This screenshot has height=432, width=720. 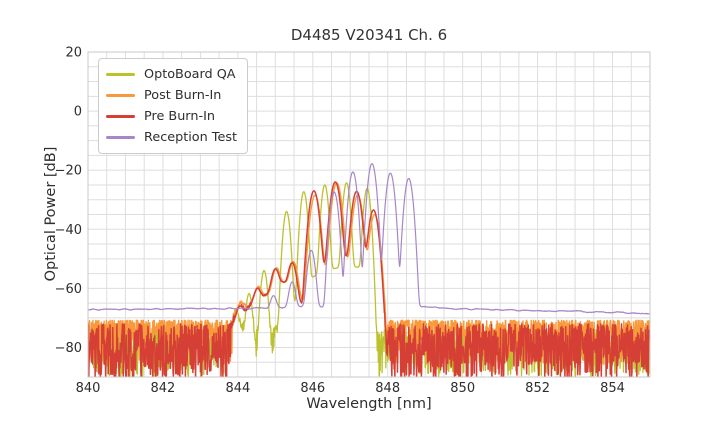 What do you see at coordinates (183, 95) in the screenshot?
I see `legend-entry-label: Post Burn-In` at bounding box center [183, 95].